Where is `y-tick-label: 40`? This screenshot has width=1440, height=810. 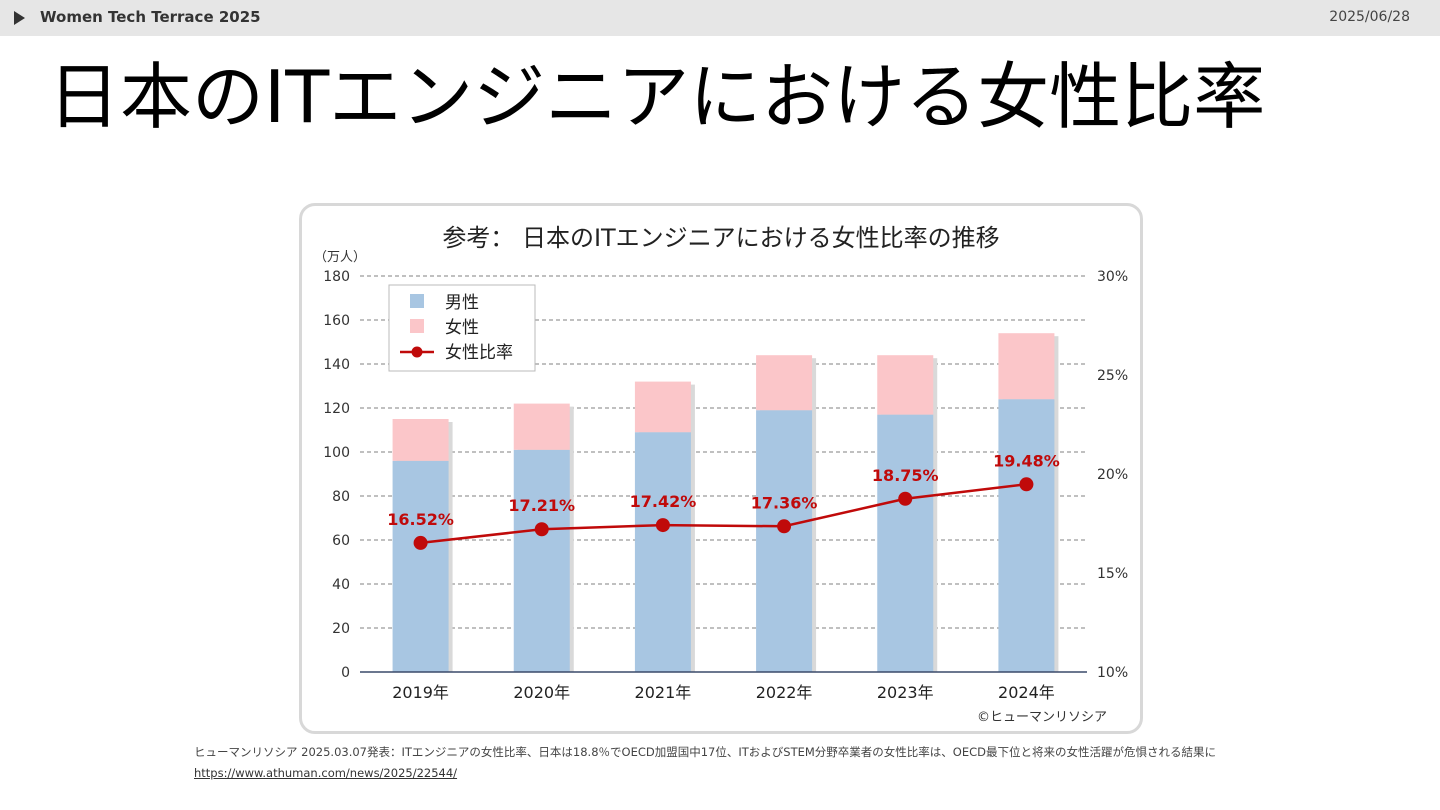 y-tick-label: 40 is located at coordinates (341, 585).